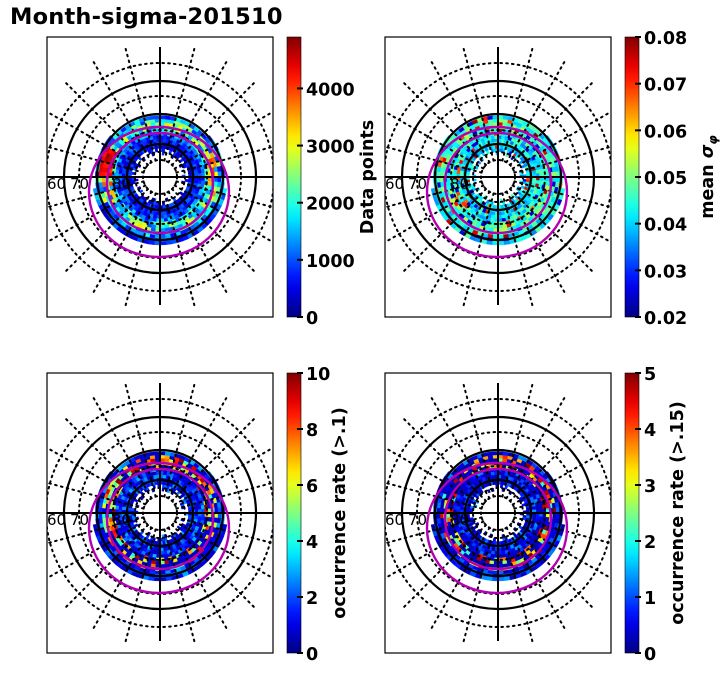  I want to click on colorbar-tick-label: 0.02, so click(665, 319).